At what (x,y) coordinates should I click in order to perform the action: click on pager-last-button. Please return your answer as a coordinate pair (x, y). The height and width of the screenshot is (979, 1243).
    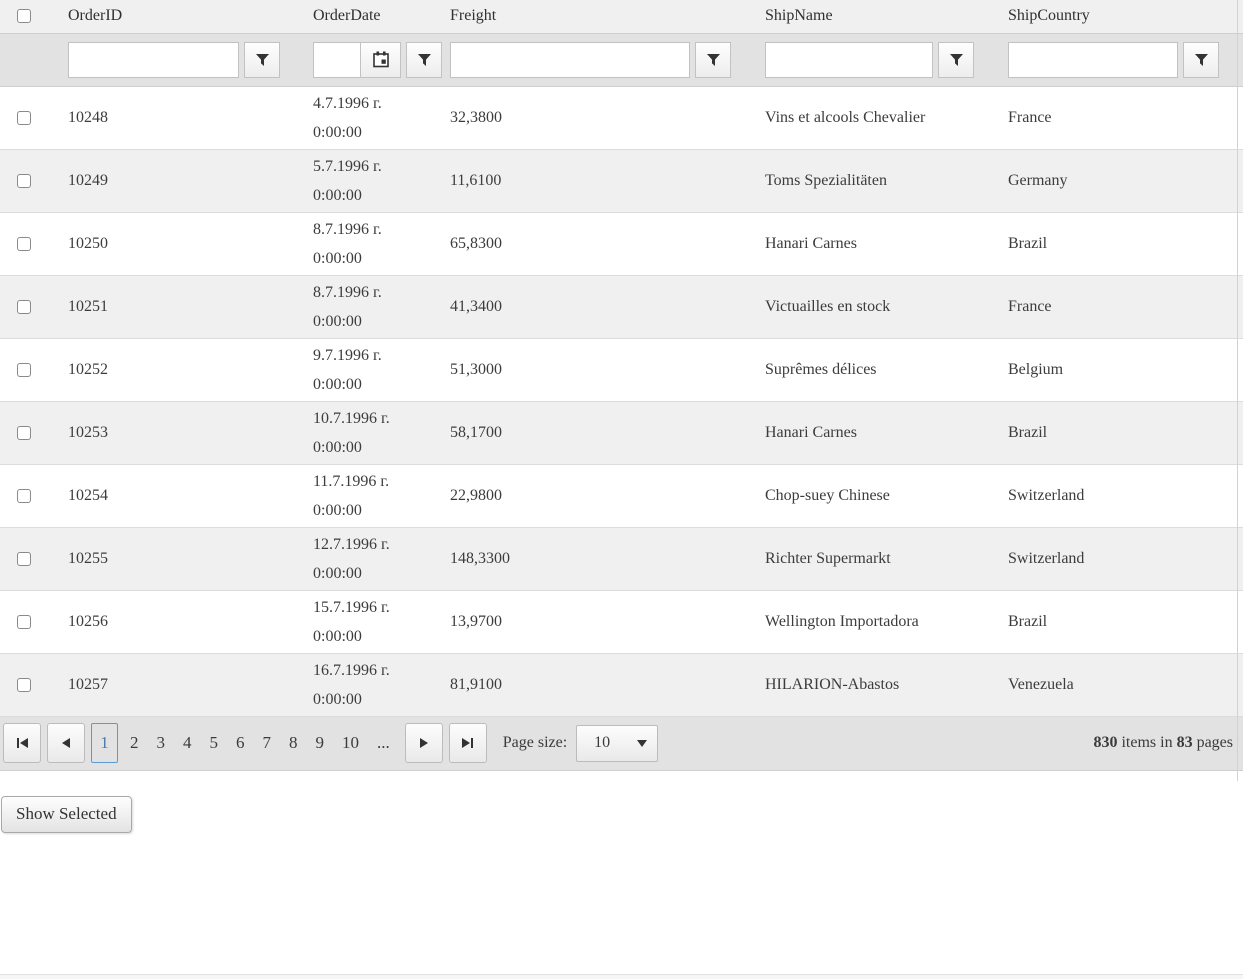
    Looking at the image, I should click on (467, 743).